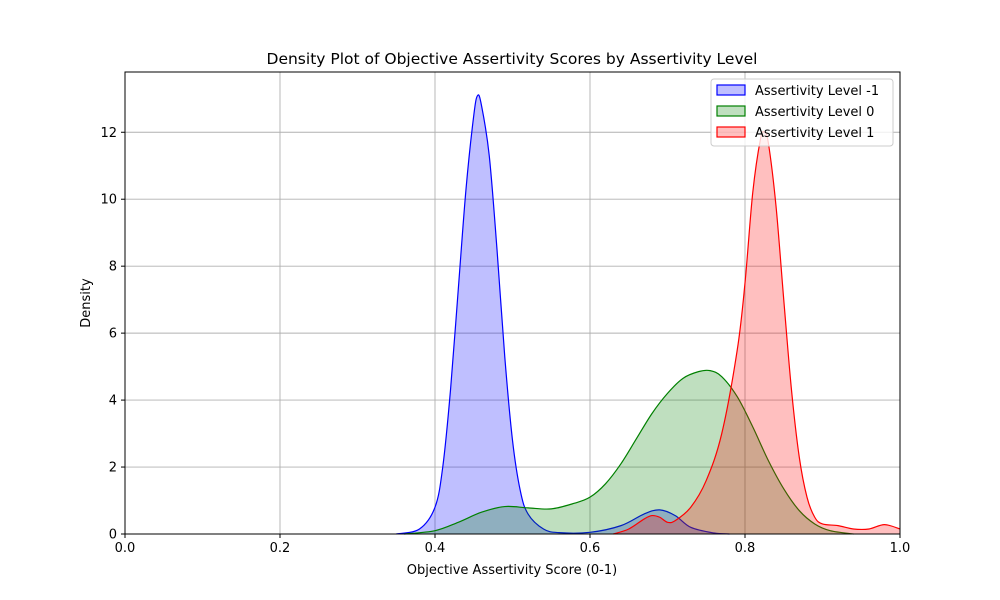 The height and width of the screenshot is (600, 1000). I want to click on y-tick-label: 2, so click(113, 468).